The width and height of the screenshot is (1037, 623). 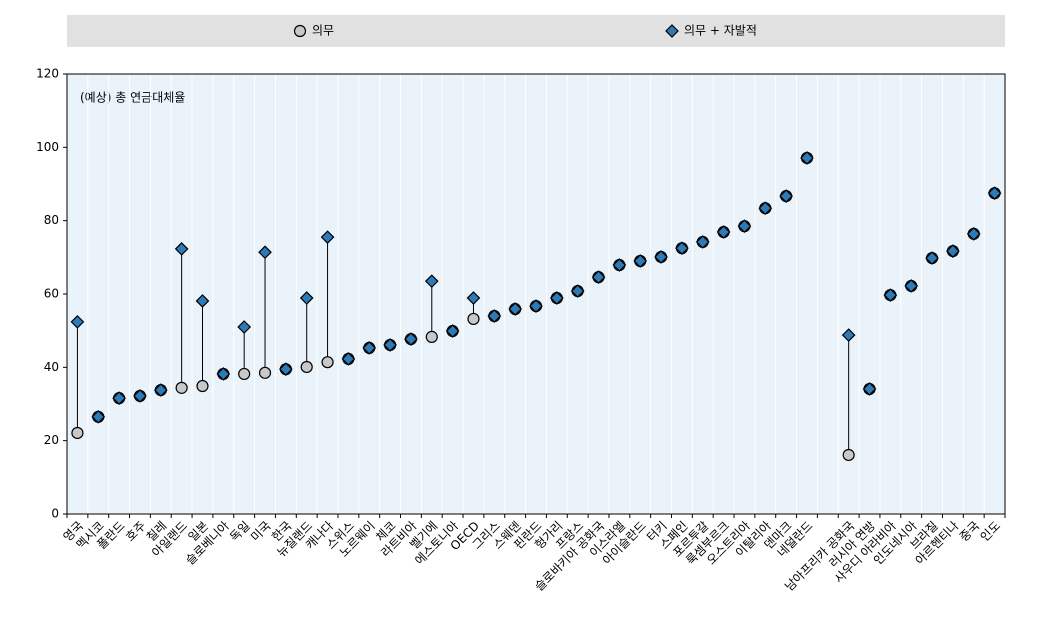 I want to click on y-tick-label: 0, so click(x=55, y=514).